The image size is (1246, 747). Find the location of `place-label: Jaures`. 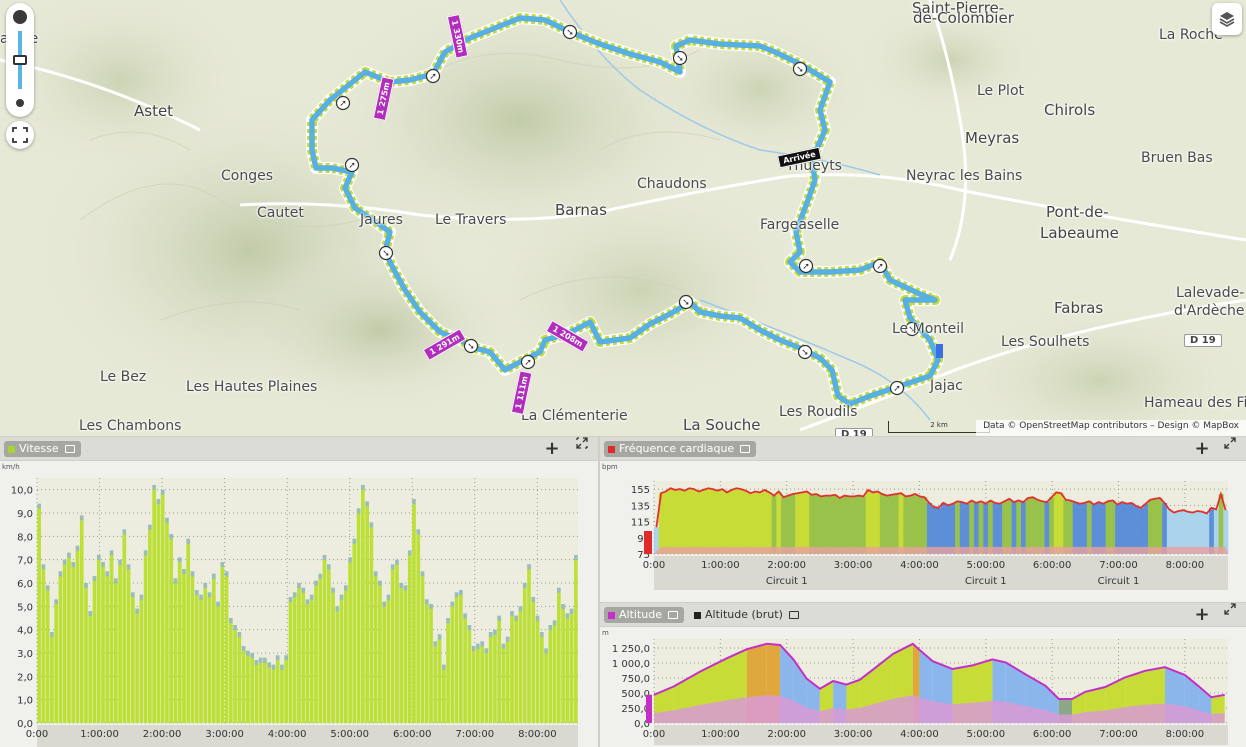

place-label: Jaures is located at coordinates (381, 220).